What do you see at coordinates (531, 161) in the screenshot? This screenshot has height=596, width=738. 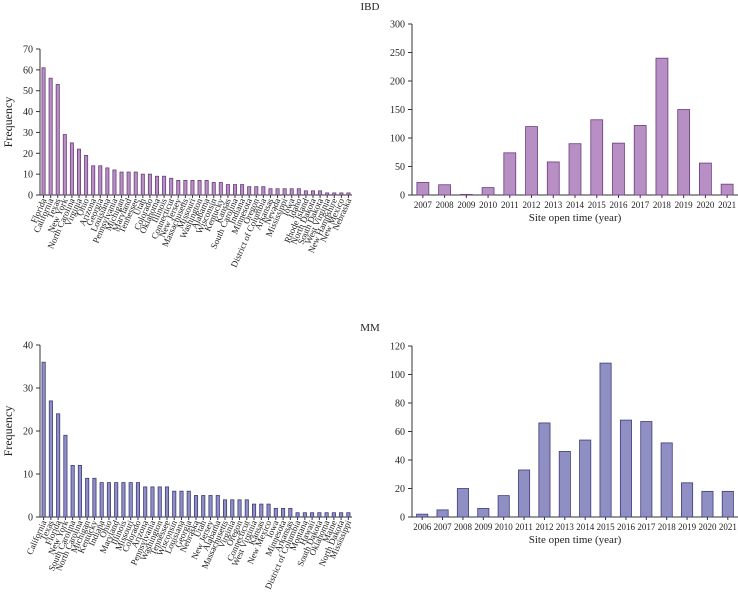 I see `bar-2012` at bounding box center [531, 161].